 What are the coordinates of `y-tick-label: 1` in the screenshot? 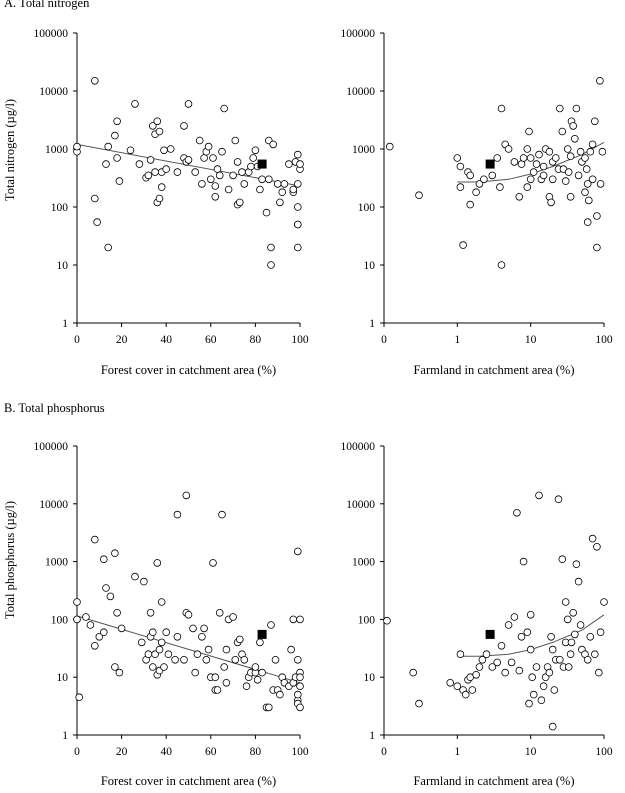 It's located at (372, 324).